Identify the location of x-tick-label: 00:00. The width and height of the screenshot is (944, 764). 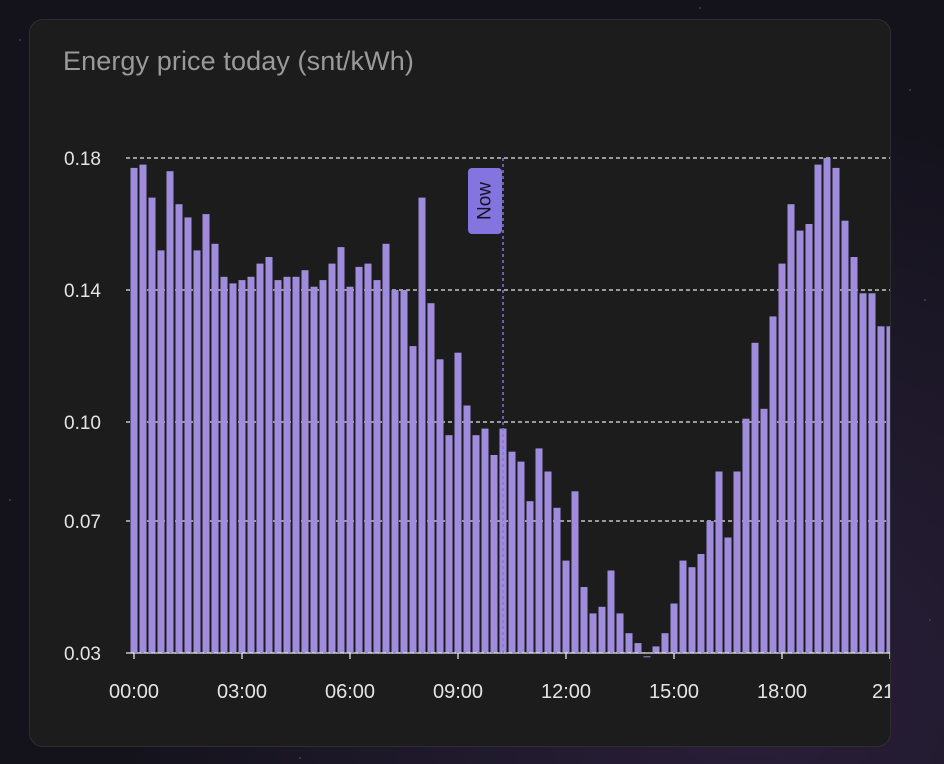
(134, 692).